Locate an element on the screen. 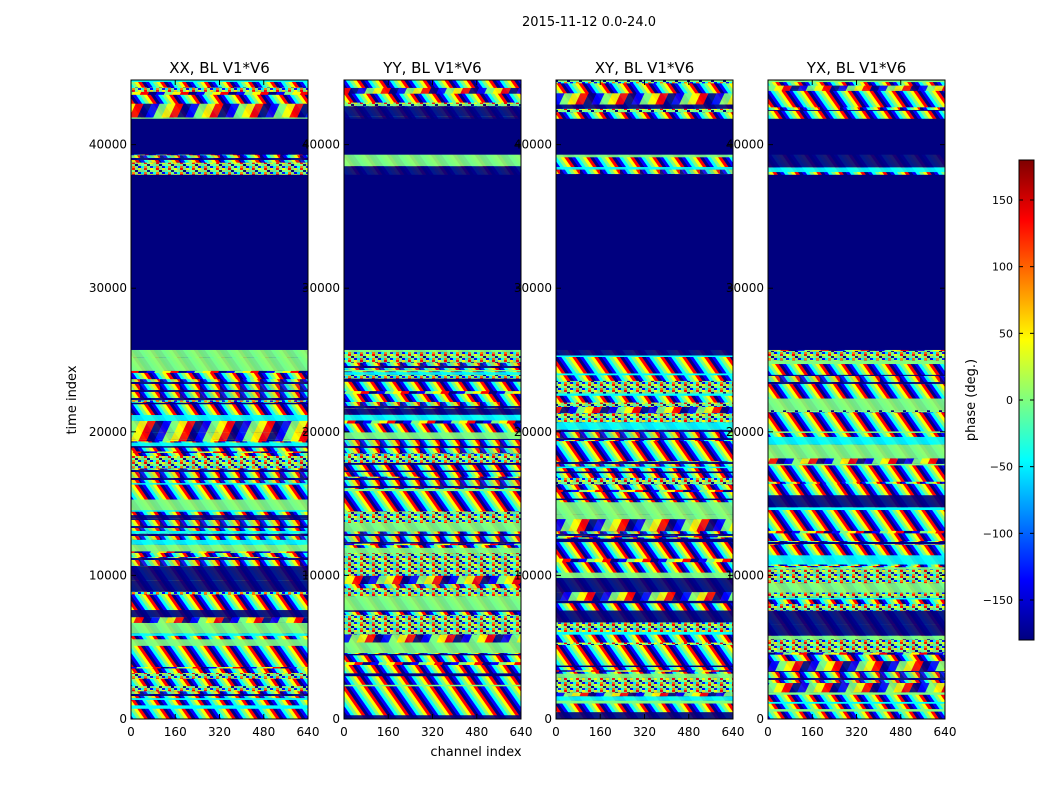  x-tick-label: 640 is located at coordinates (521, 732).